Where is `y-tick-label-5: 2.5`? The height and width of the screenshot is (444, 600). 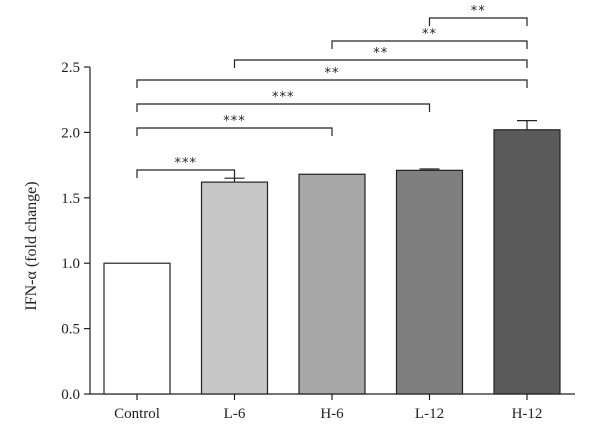
y-tick-label-5: 2.5 is located at coordinates (70, 68).